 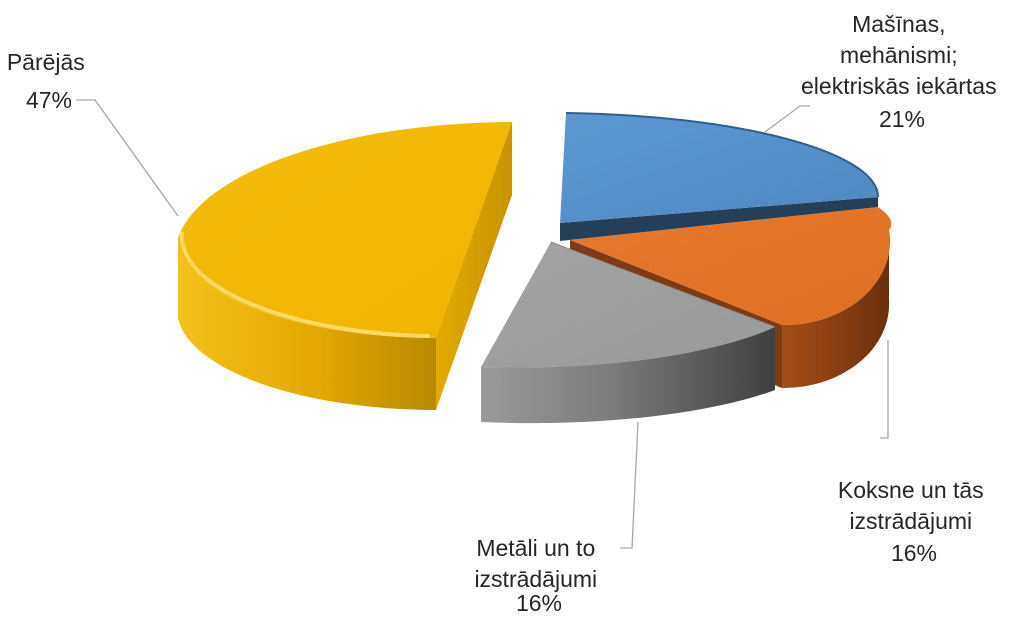 What do you see at coordinates (535, 548) in the screenshot?
I see `label-metali-line-1: Metāli un to` at bounding box center [535, 548].